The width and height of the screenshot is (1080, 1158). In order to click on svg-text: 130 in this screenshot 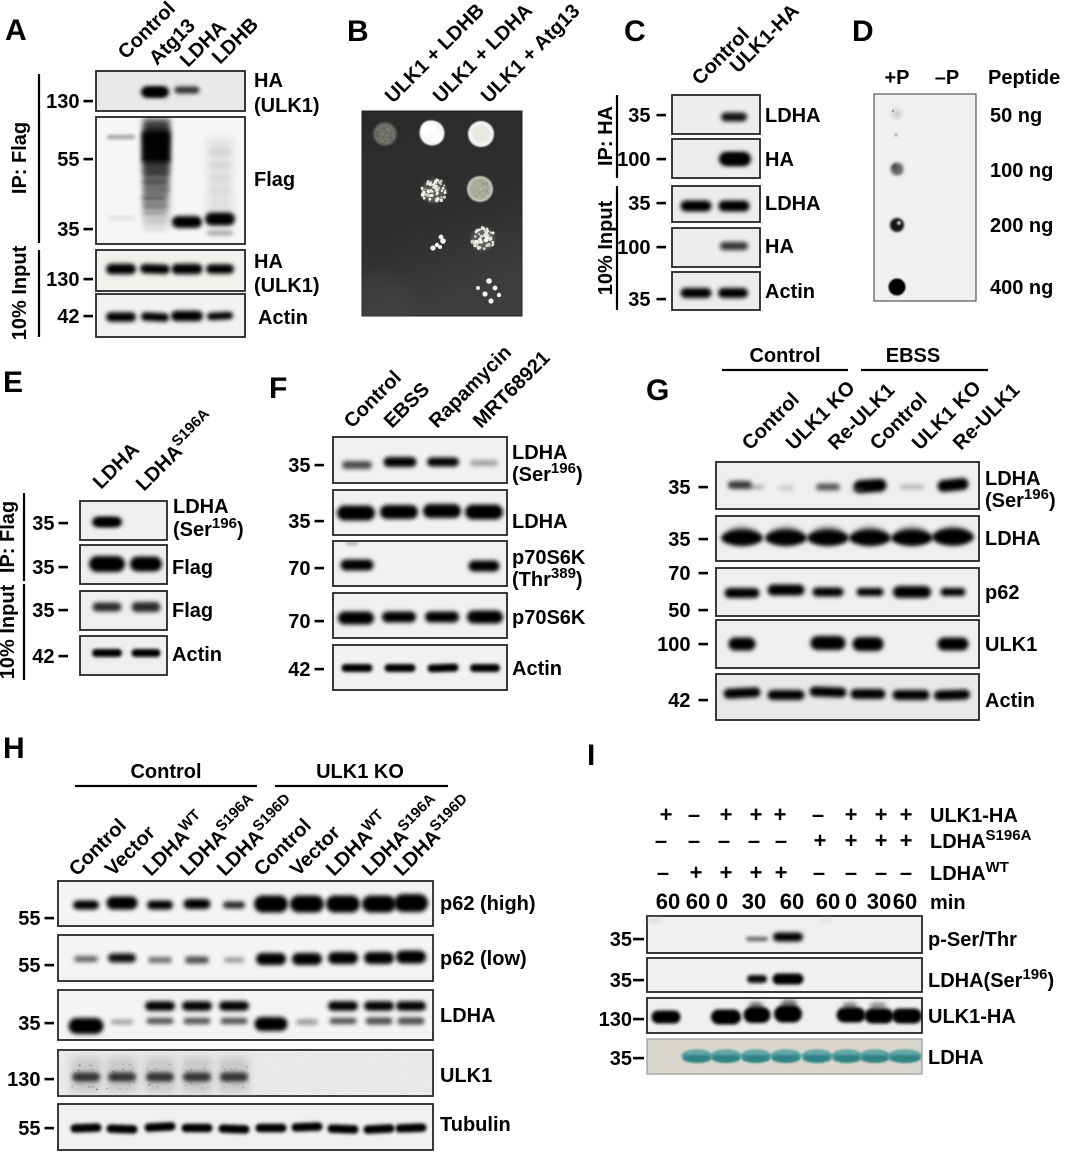, I will do `click(23, 1080)`.